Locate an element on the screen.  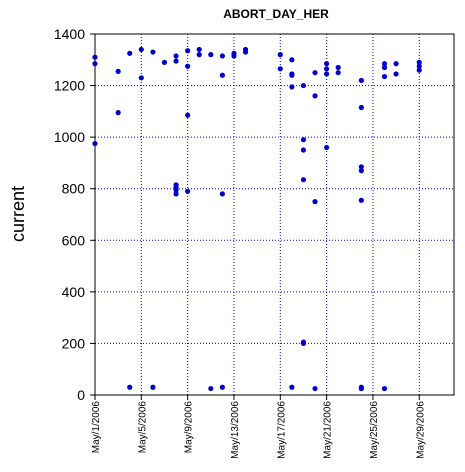
y-tick-label: 600 is located at coordinates (74, 240).